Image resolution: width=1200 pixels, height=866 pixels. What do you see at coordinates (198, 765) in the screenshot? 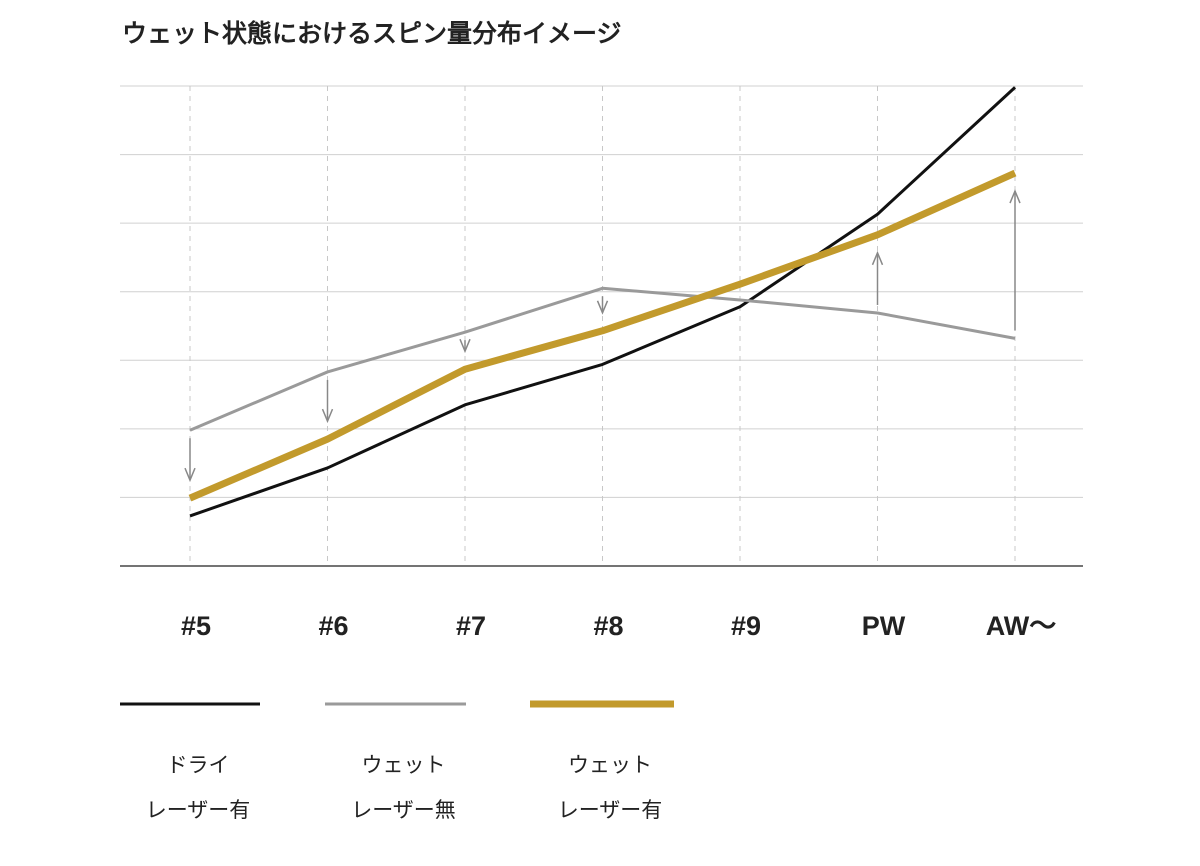
I see `legend-label: ドライ` at bounding box center [198, 765].